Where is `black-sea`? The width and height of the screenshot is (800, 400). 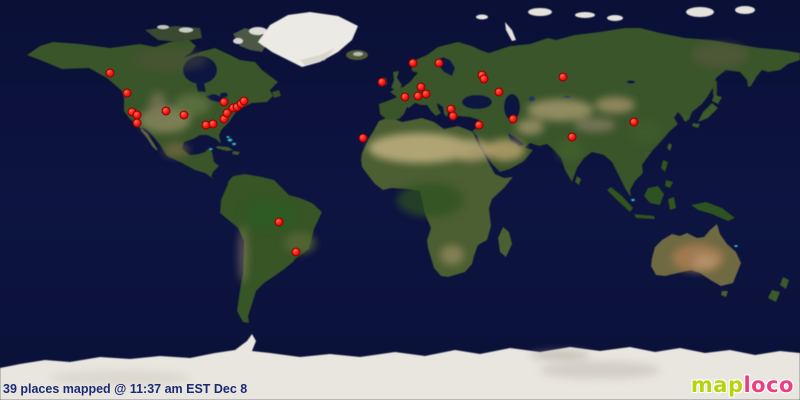 black-sea is located at coordinates (477, 102).